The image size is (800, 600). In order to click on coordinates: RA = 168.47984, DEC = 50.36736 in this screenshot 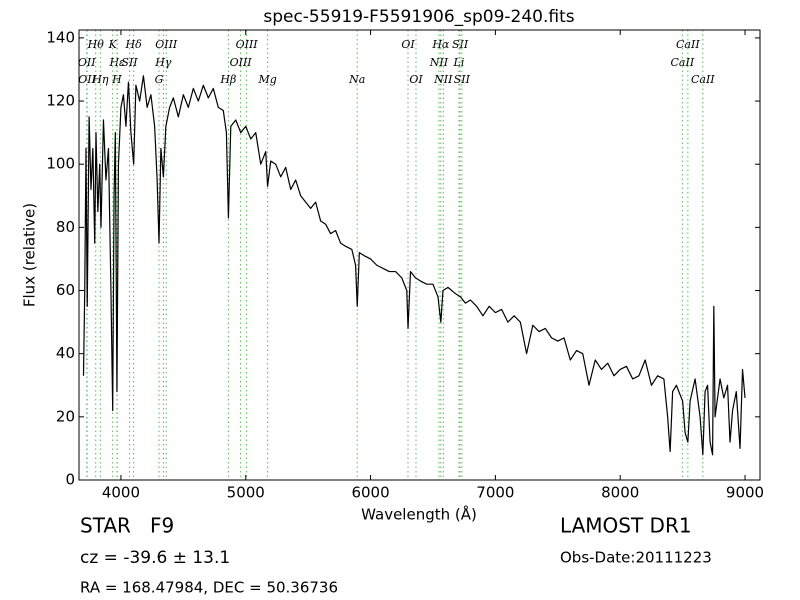, I will do `click(209, 588)`.